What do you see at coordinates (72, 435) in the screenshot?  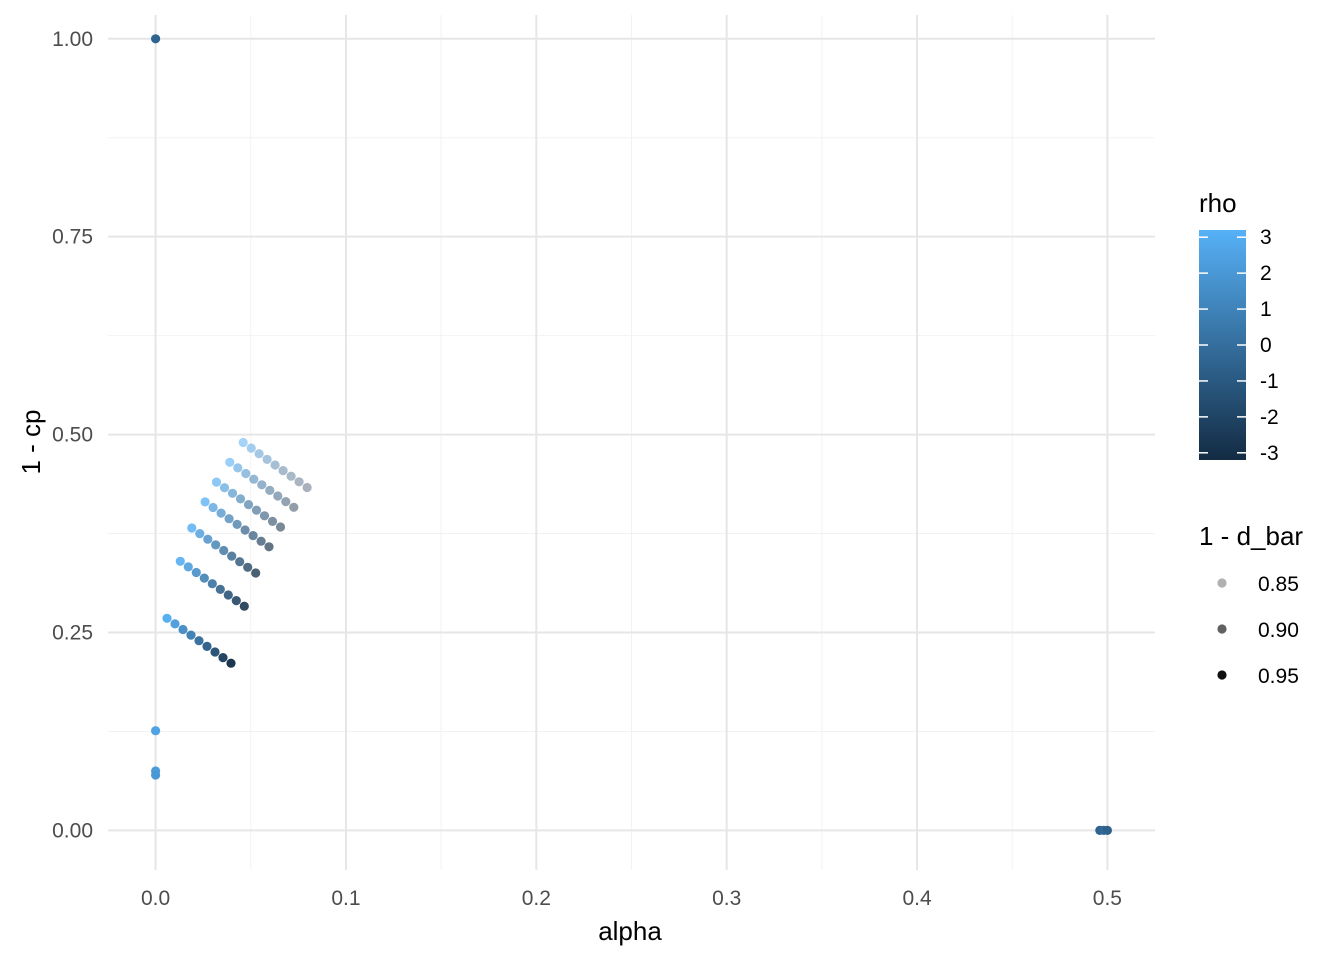 I see `y-tick-label: 0.50` at bounding box center [72, 435].